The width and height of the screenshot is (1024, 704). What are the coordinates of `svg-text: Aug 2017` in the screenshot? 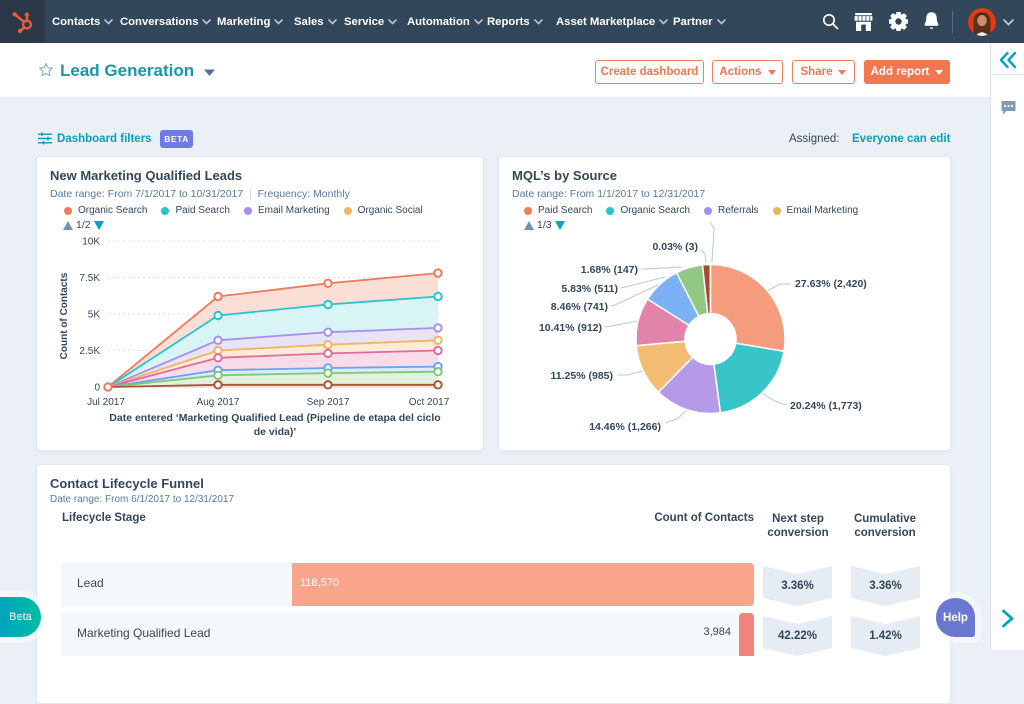 It's located at (218, 402).